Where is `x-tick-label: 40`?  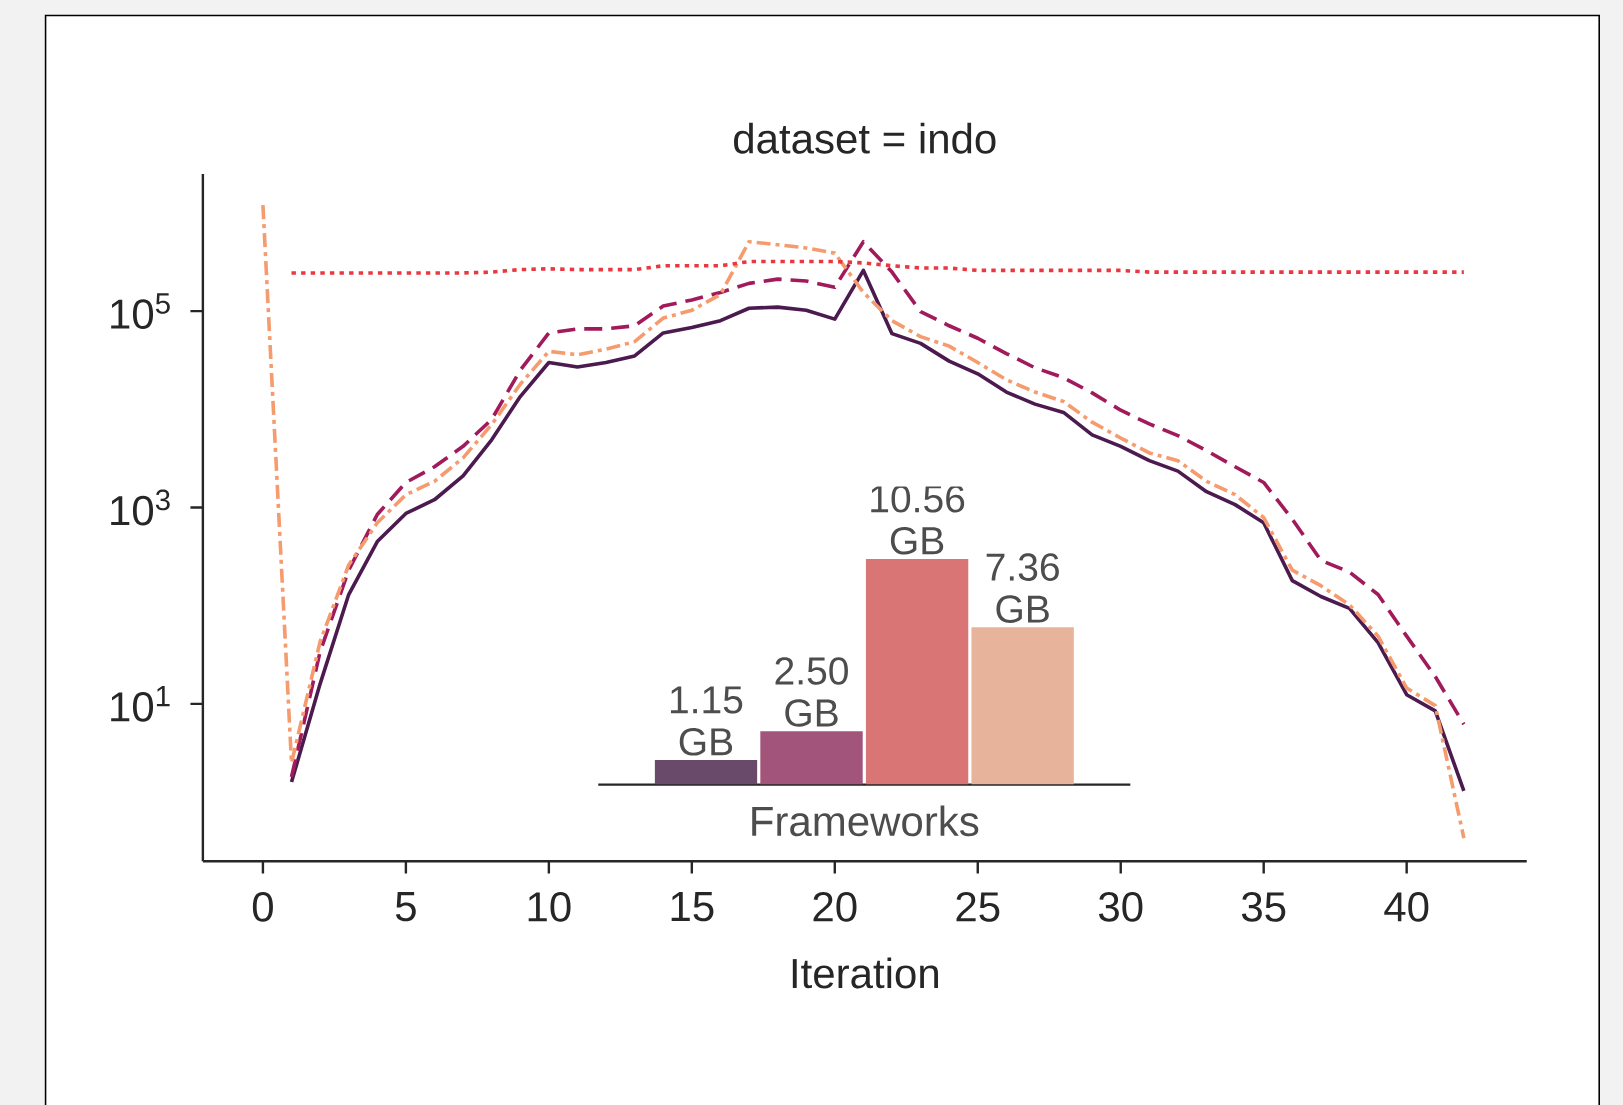 x-tick-label: 40 is located at coordinates (1406, 906).